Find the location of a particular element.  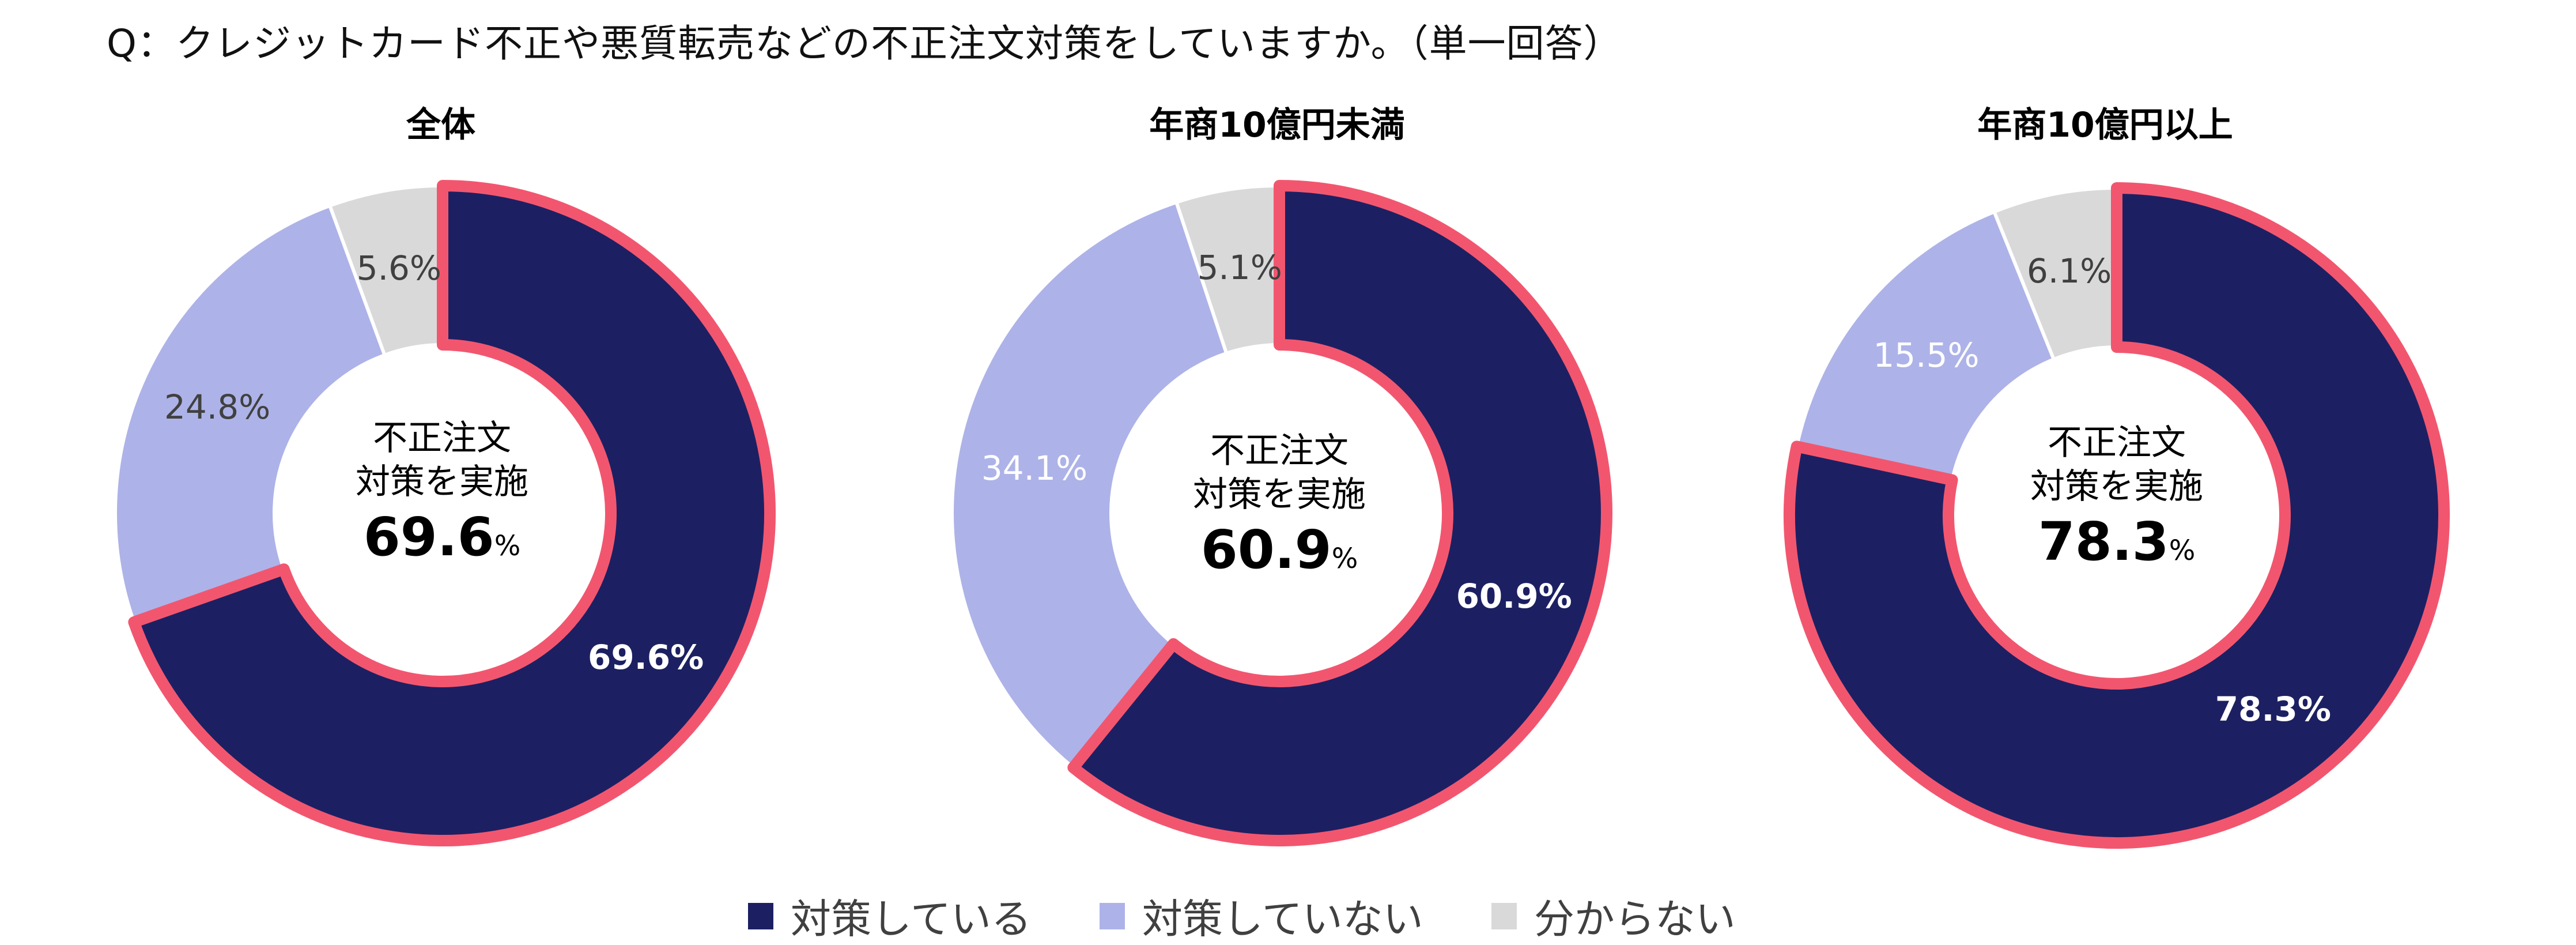

center-value: 78.3% is located at coordinates (2116, 549).